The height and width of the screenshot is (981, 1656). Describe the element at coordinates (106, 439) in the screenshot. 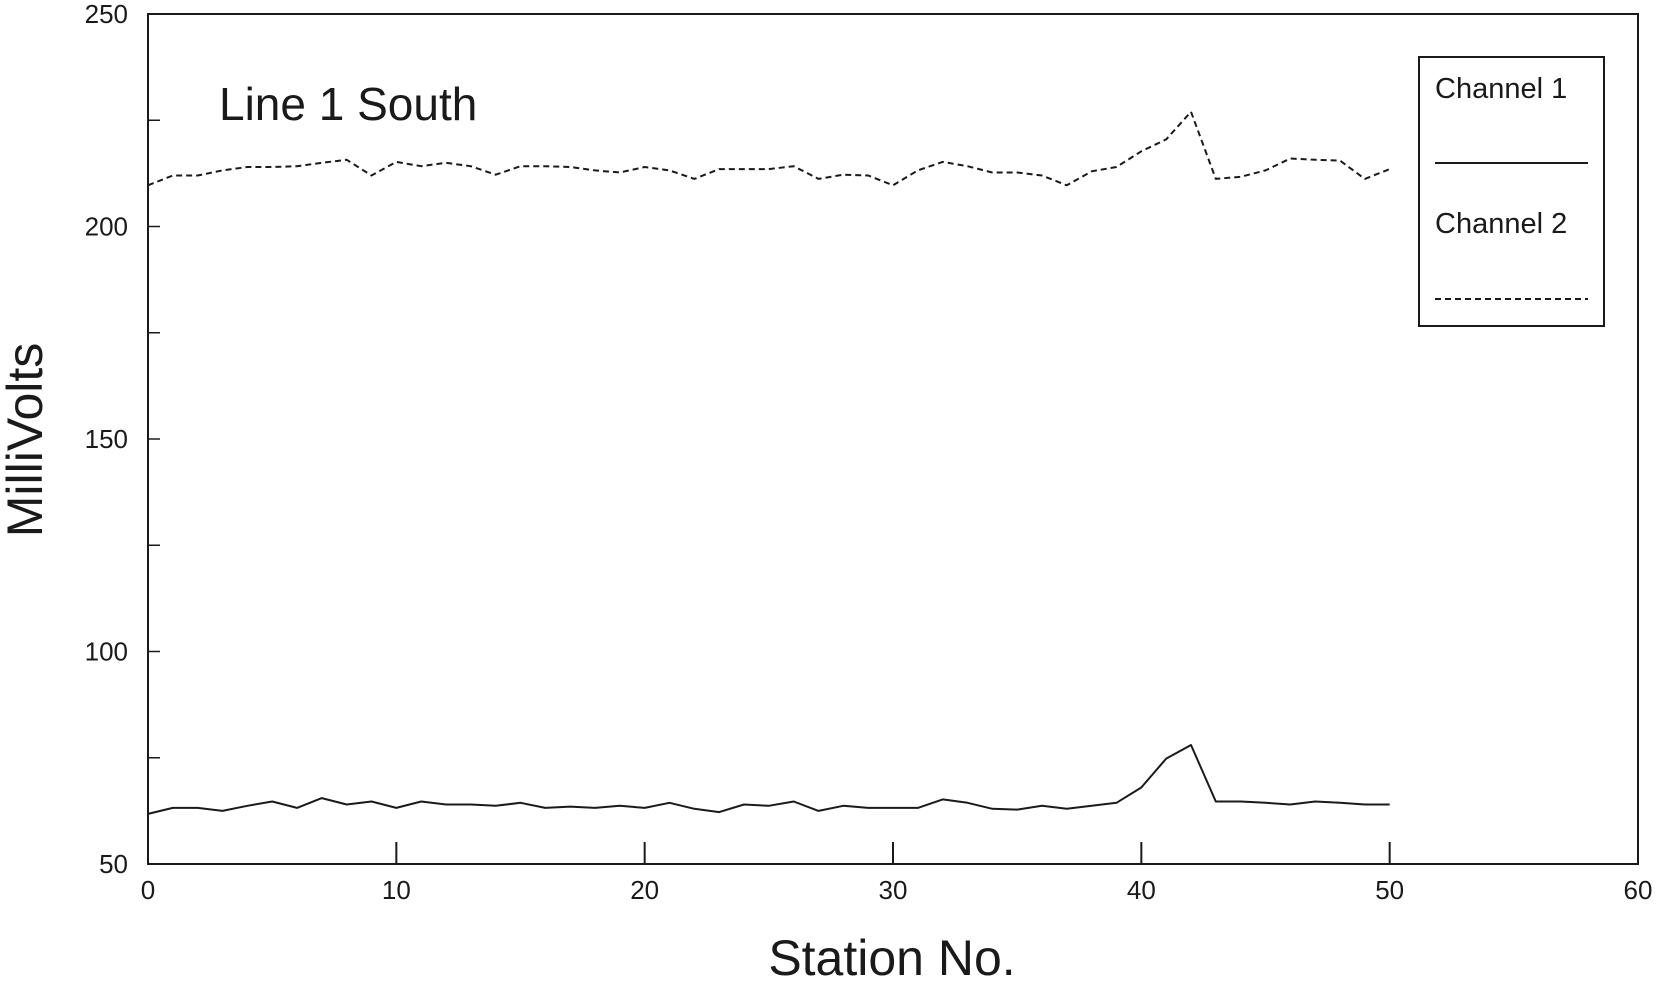

I see `y-tick-label: 150` at that location.